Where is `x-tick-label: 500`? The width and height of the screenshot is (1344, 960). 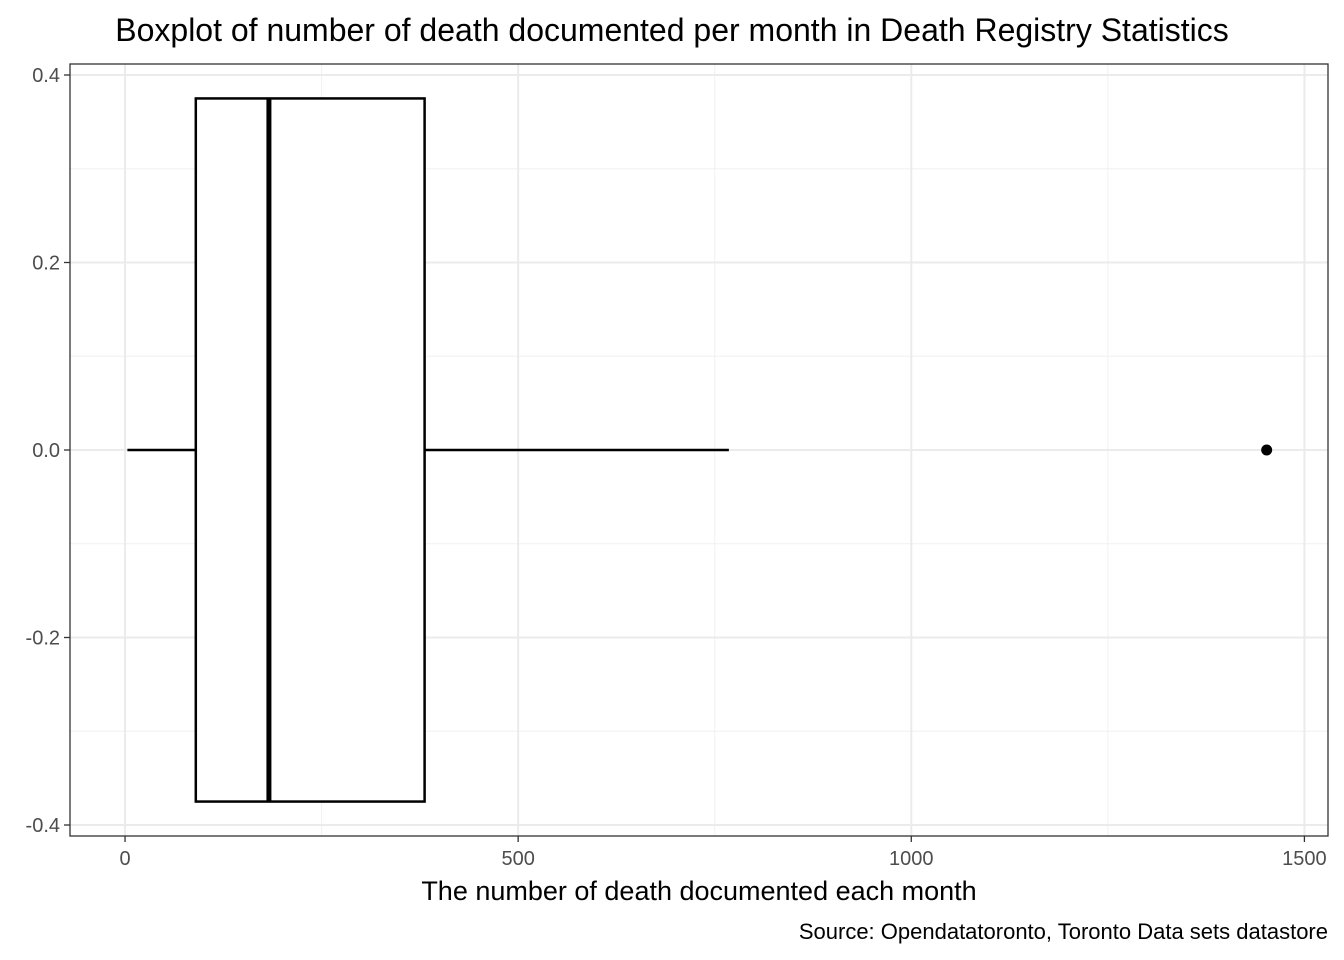 x-tick-label: 500 is located at coordinates (517, 859).